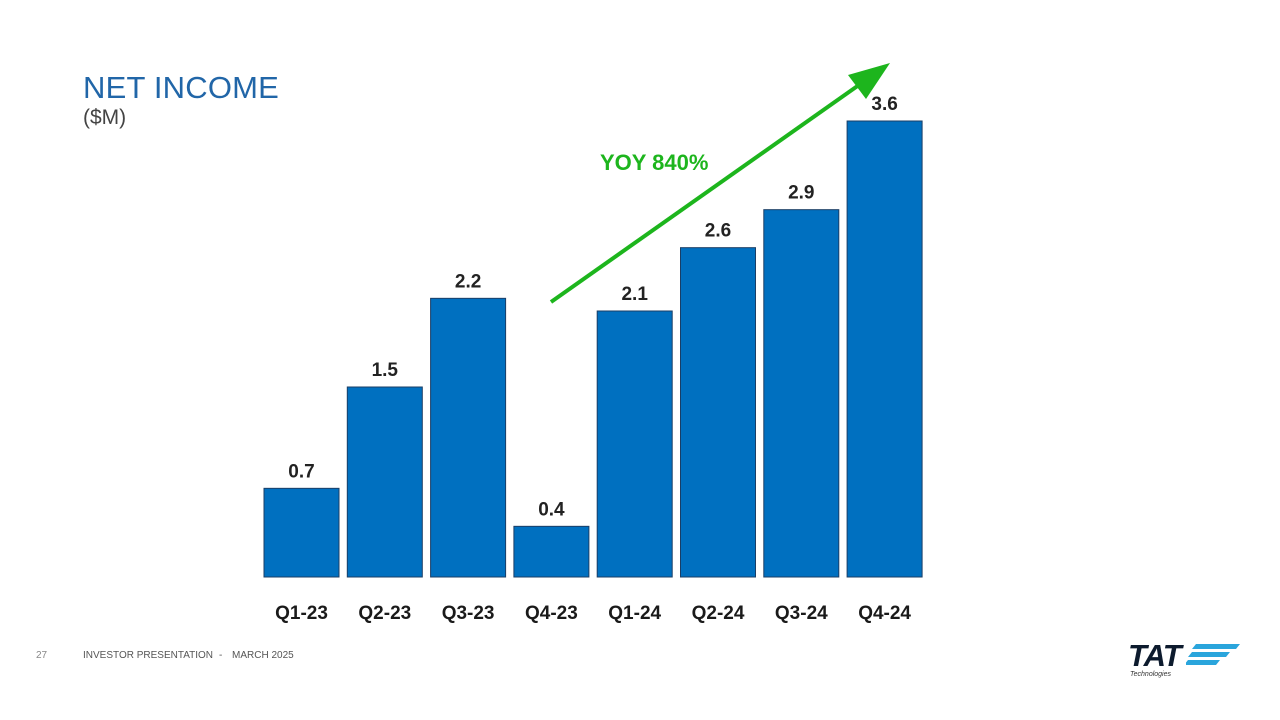 Image resolution: width=1280 pixels, height=720 pixels. What do you see at coordinates (708, 191) in the screenshot?
I see `yoy-growth-arrow-line` at bounding box center [708, 191].